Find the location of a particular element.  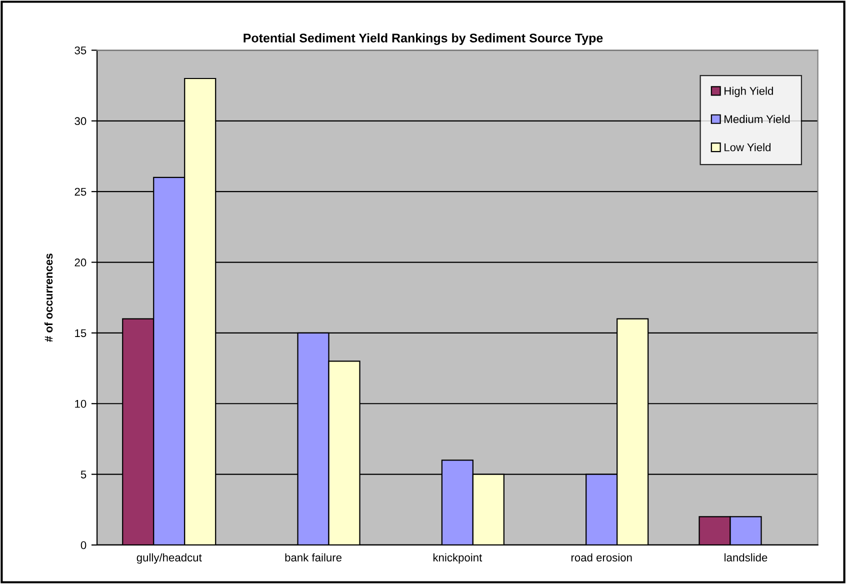

y-tick-label: 5 is located at coordinates (83, 474).